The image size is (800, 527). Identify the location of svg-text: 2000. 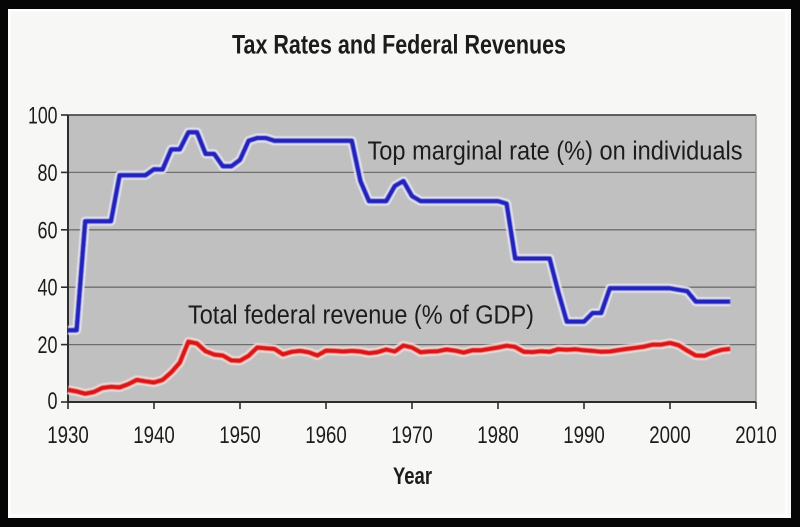
(670, 435).